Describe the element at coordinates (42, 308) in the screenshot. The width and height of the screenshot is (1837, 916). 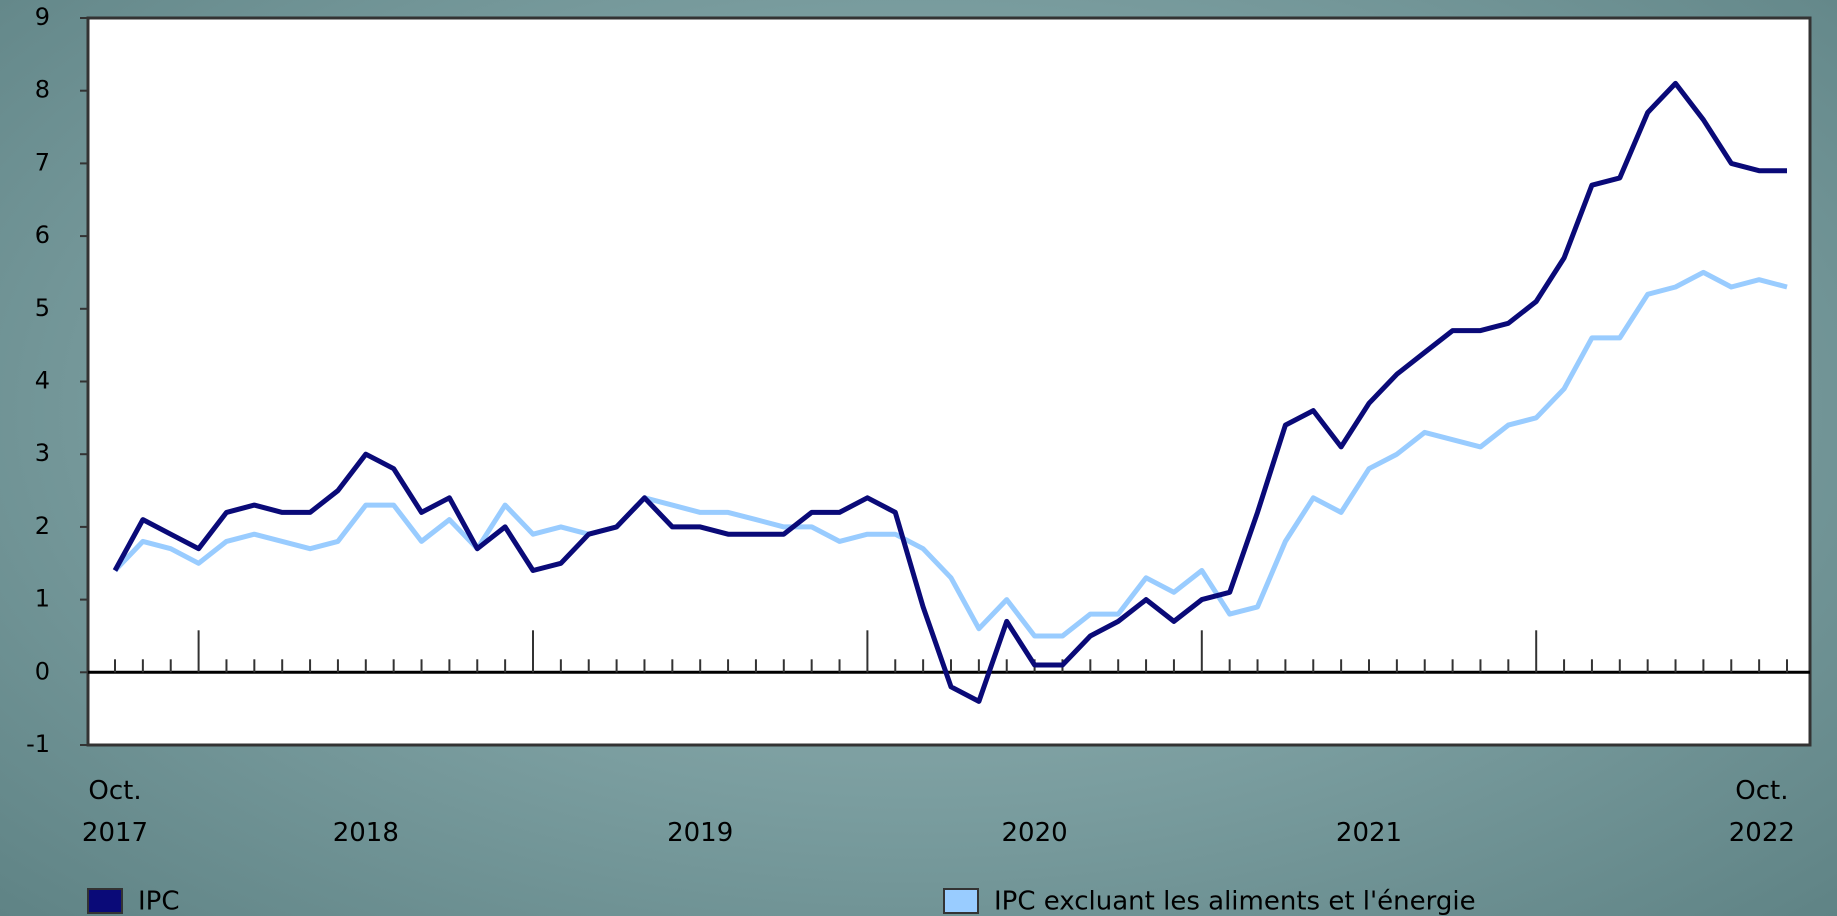
I see `y-tick-label: 5` at that location.